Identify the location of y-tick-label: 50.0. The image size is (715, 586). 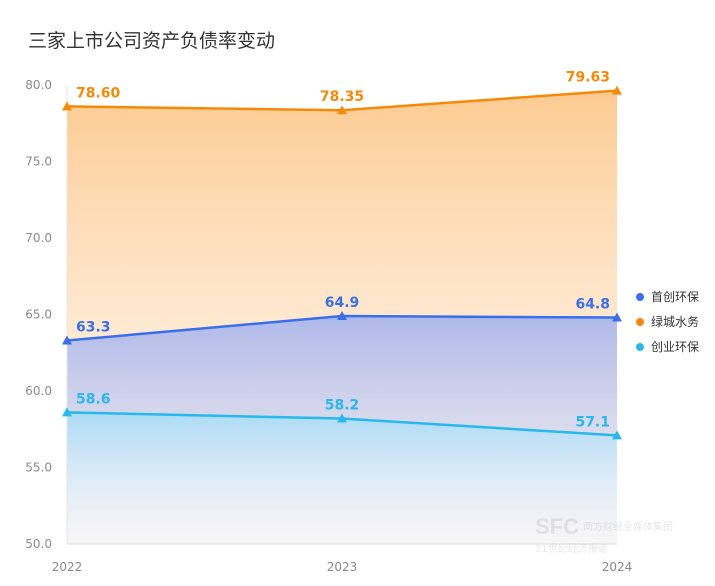
(38, 544).